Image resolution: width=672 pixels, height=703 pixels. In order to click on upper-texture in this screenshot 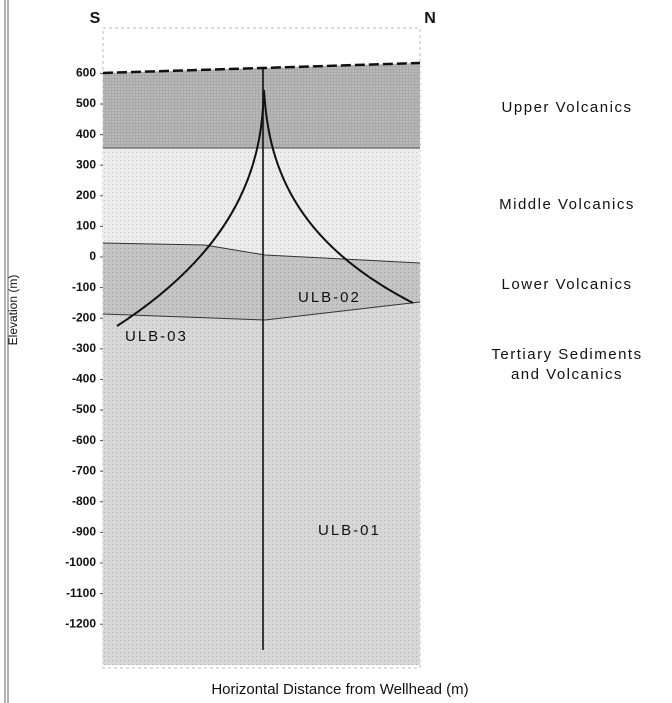, I will do `click(261, 105)`.